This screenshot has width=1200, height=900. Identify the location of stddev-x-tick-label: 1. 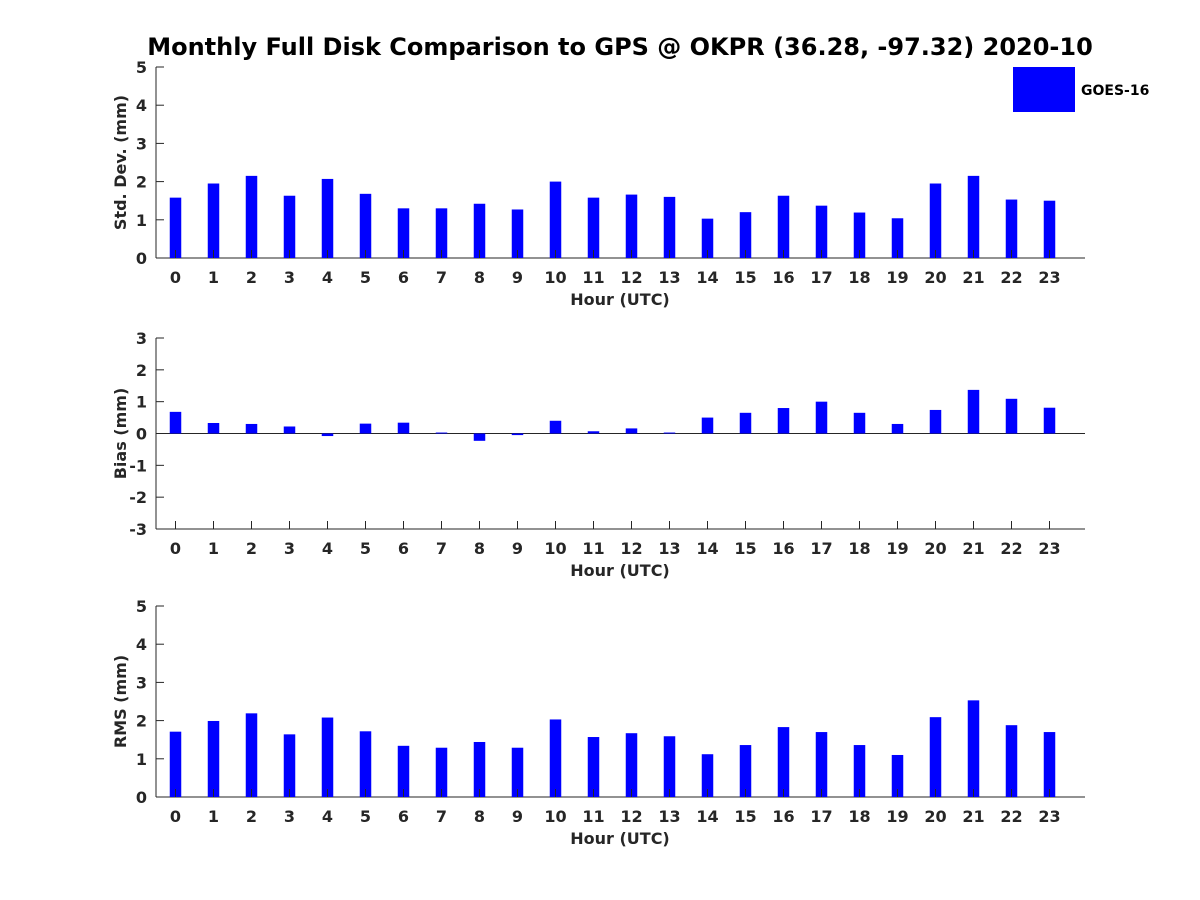
(213, 277).